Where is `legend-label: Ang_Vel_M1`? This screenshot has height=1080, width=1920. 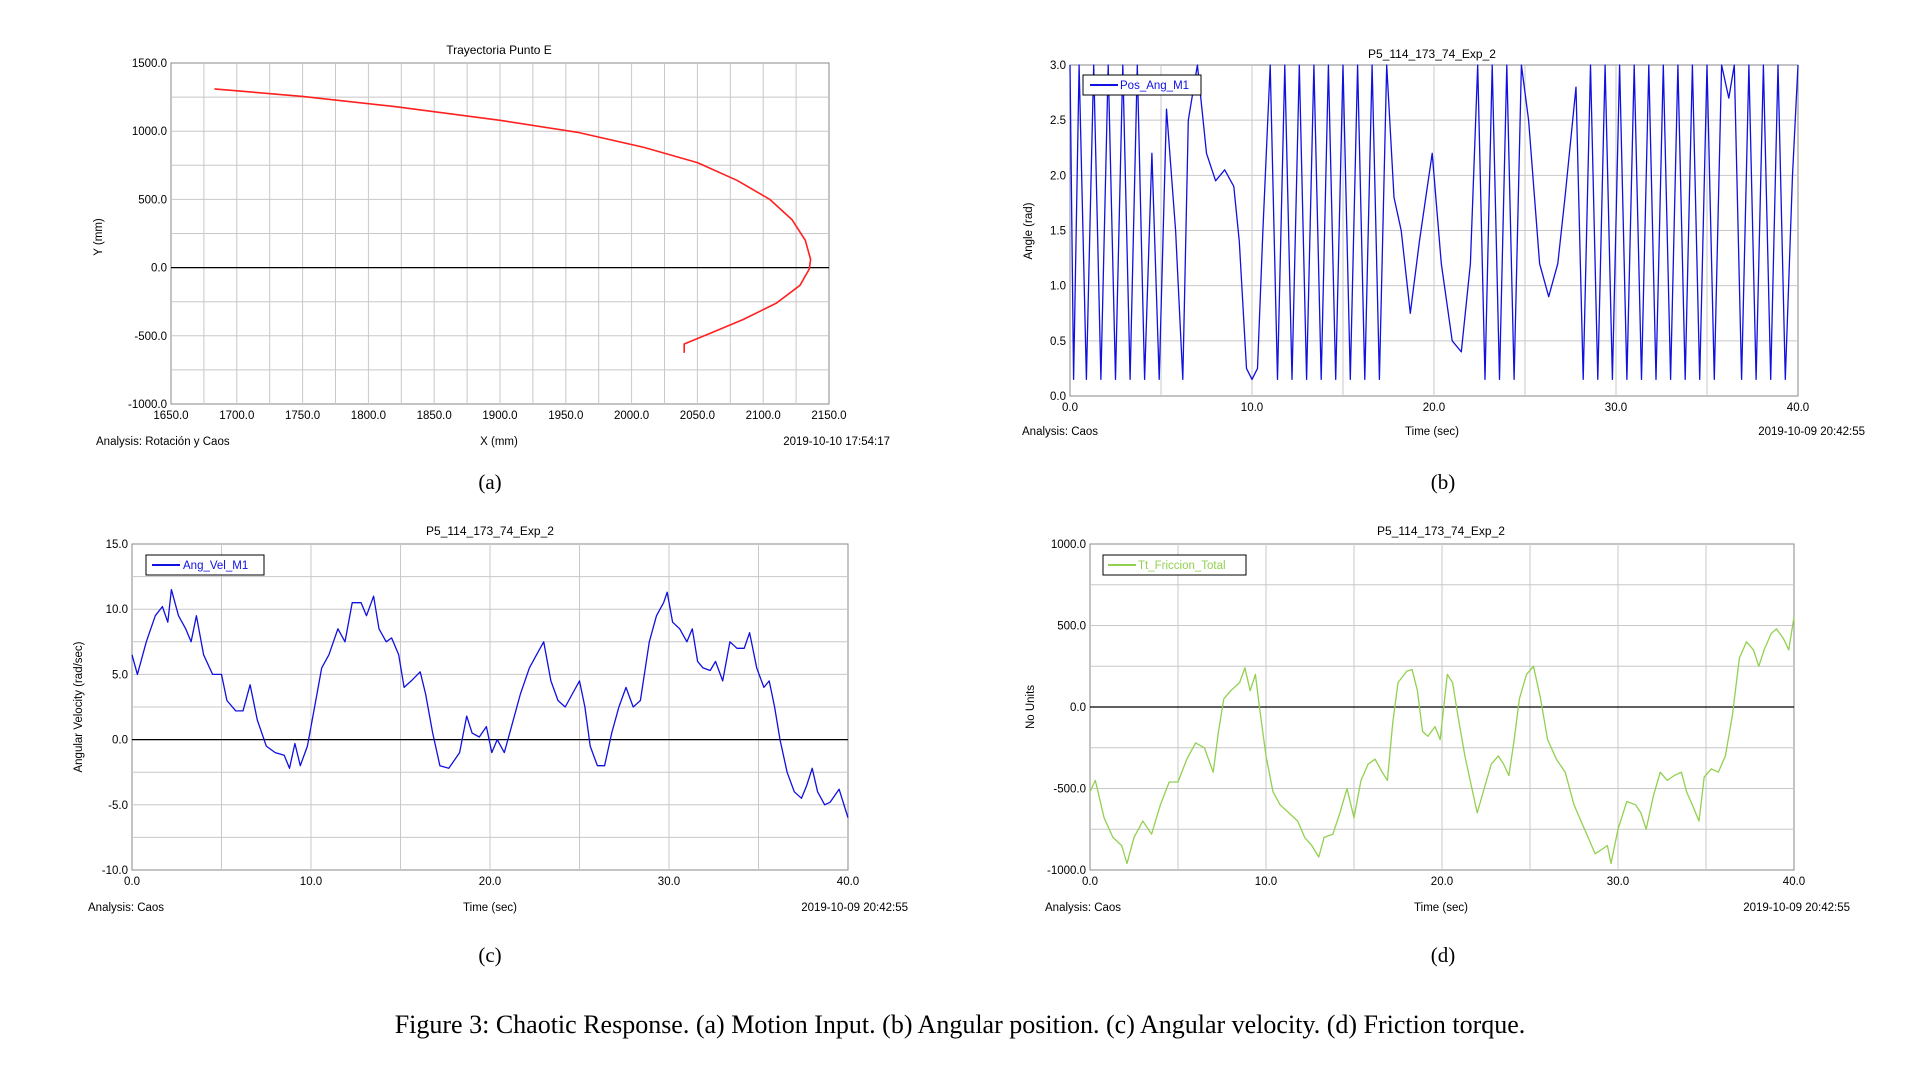
legend-label: Ang_Vel_M1 is located at coordinates (215, 566).